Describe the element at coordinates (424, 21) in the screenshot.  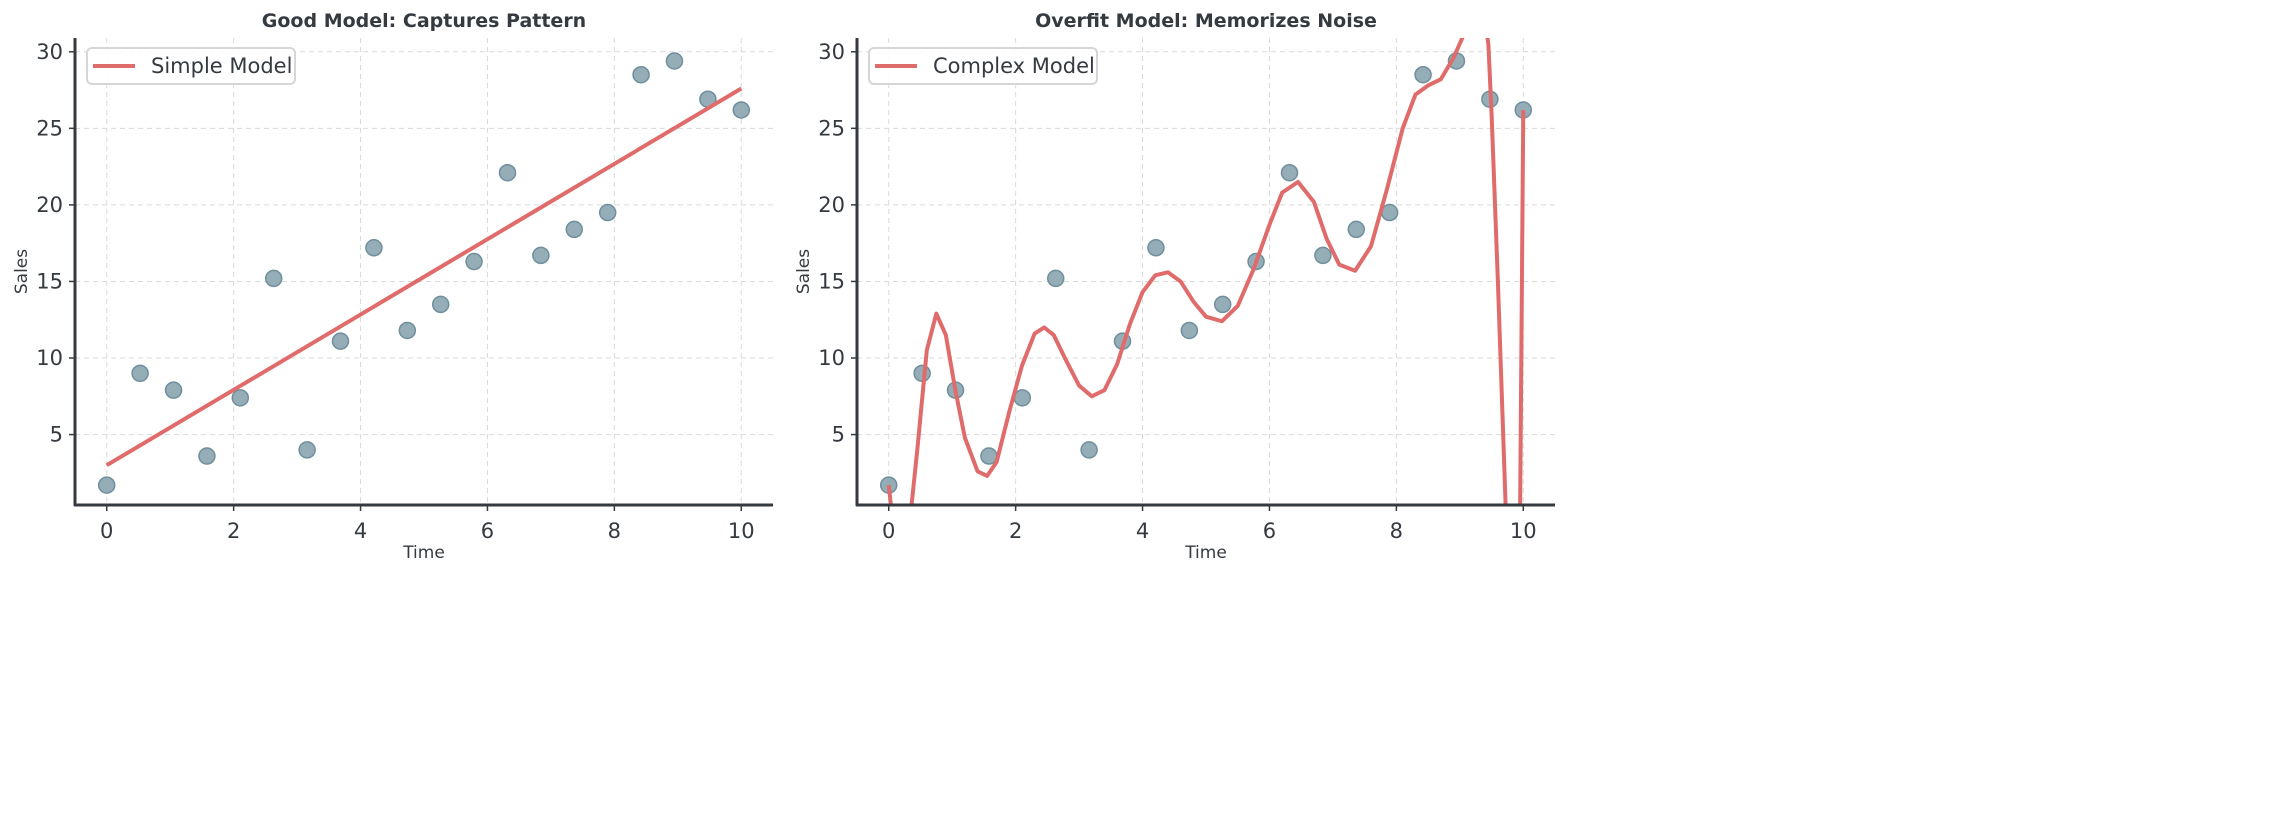
I see `subplot-title: Good Model: Captures Pattern` at that location.